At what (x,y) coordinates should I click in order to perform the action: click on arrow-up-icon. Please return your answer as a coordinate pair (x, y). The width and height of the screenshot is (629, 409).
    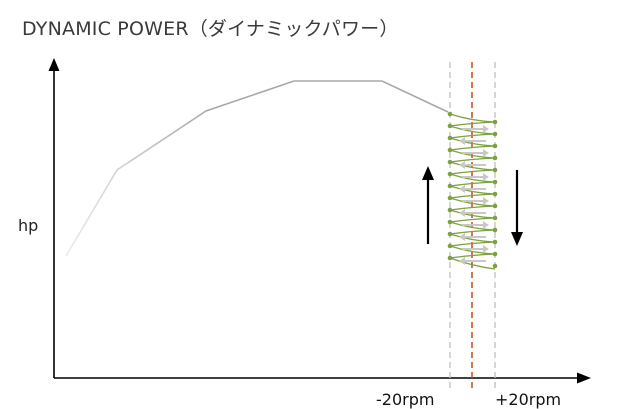
    Looking at the image, I should click on (428, 205).